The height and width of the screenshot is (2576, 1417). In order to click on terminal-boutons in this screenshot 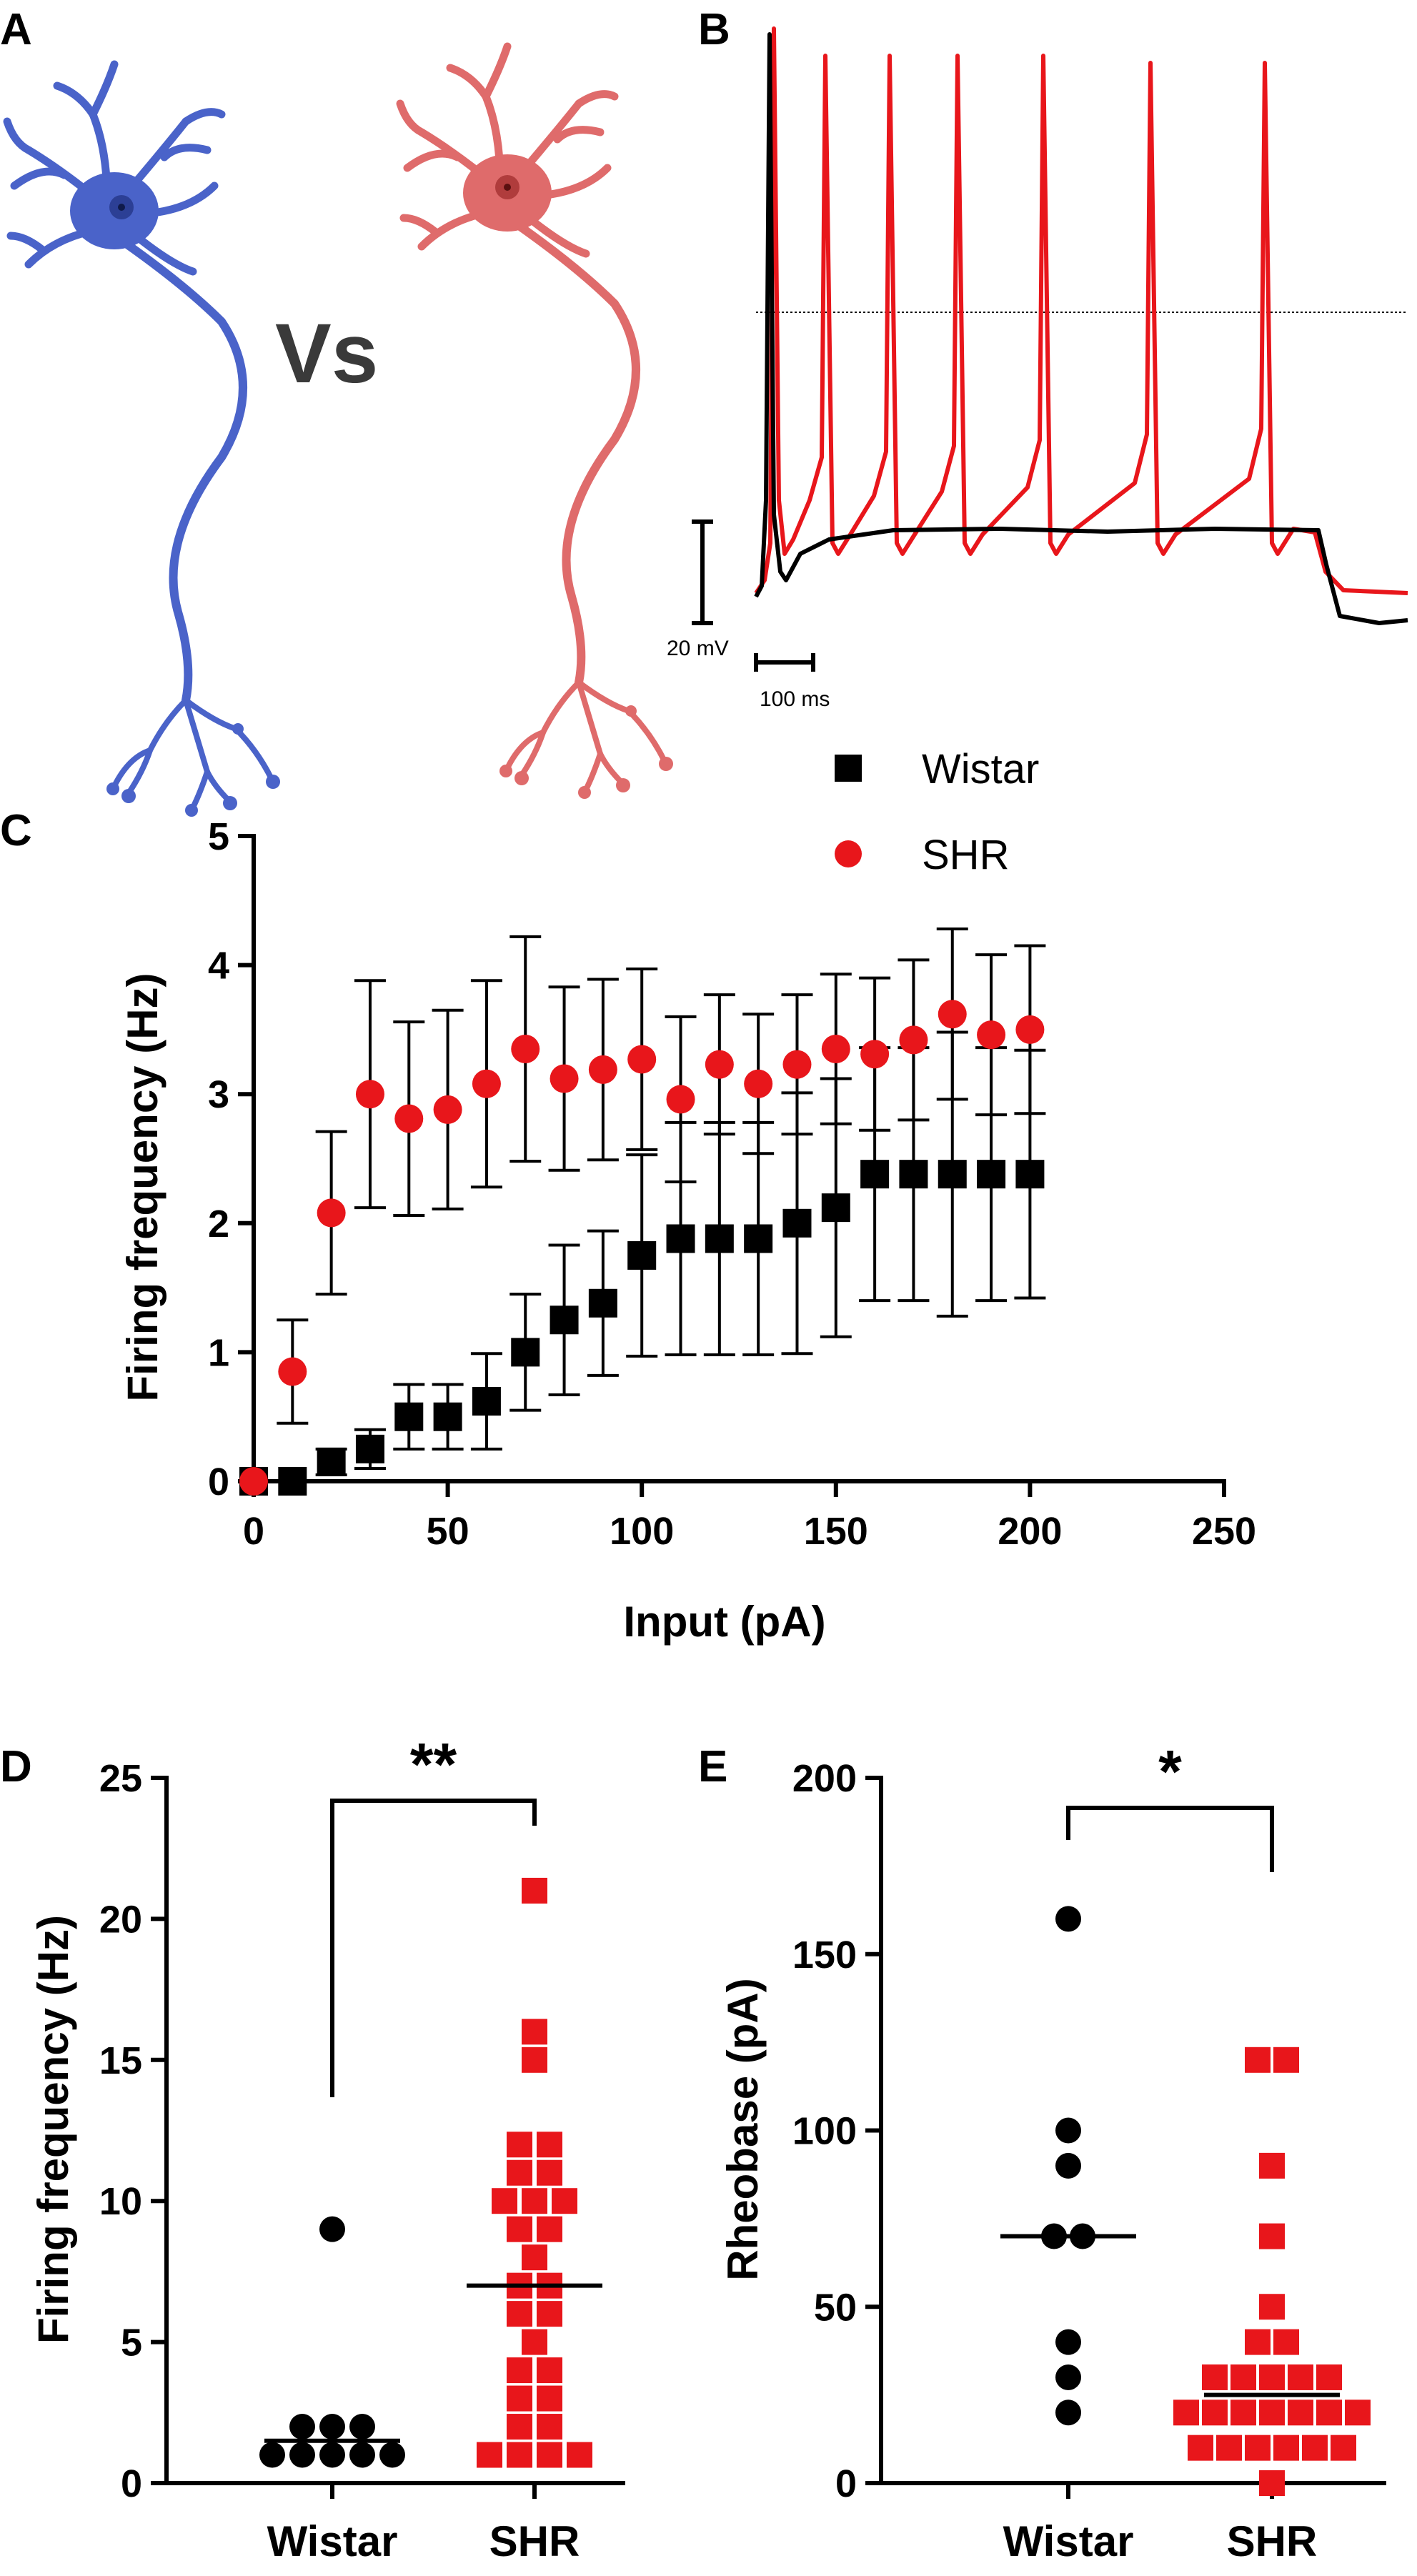, I will do `click(586, 752)`.